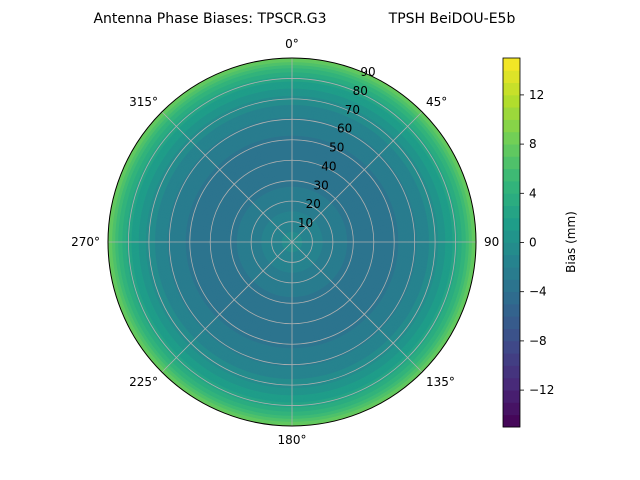 Image resolution: width=640 pixels, height=480 pixels. I want to click on radial-tick-label: 10, so click(305, 223).